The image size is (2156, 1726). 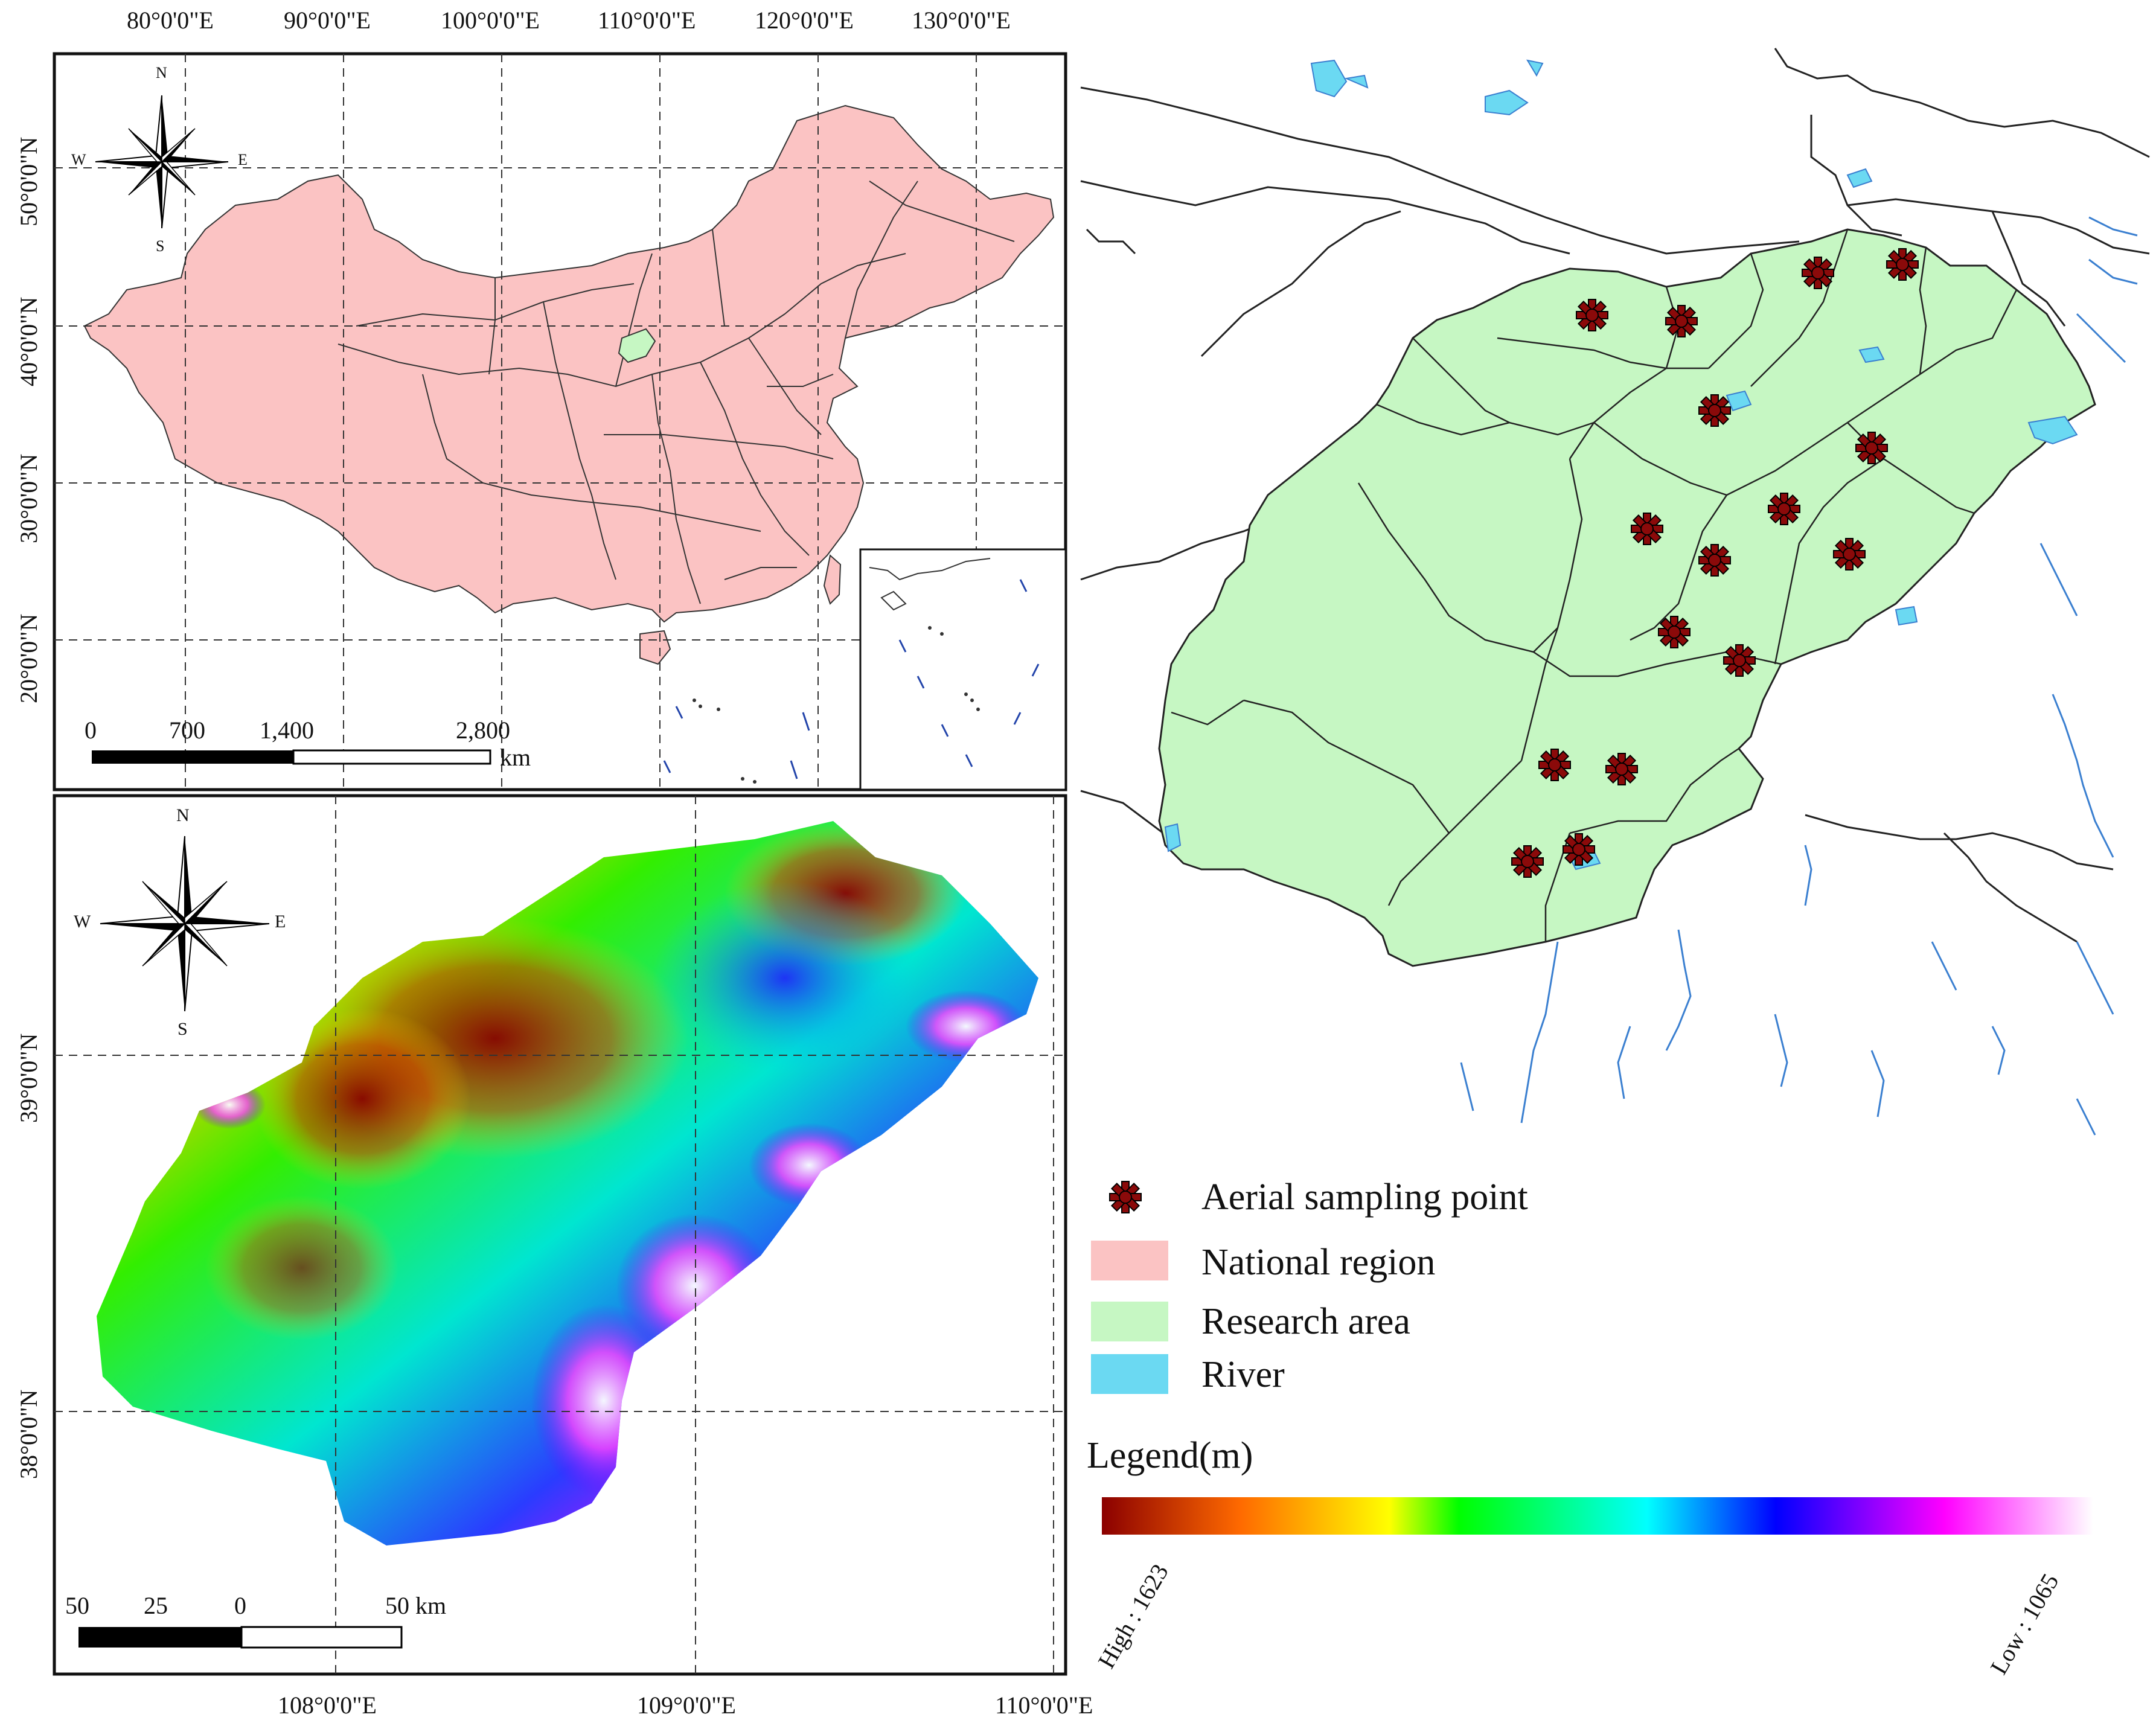 What do you see at coordinates (1129, 1261) in the screenshot?
I see `legend-national-swatch` at bounding box center [1129, 1261].